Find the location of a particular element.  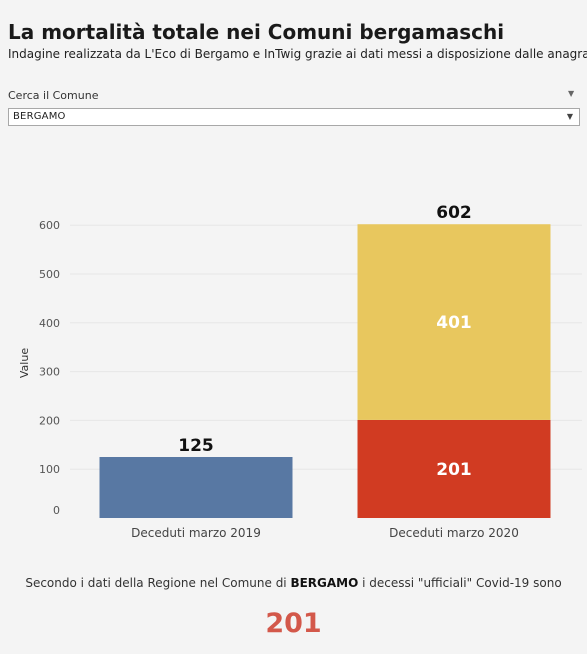

y-tick-label: 100 is located at coordinates (49, 469).